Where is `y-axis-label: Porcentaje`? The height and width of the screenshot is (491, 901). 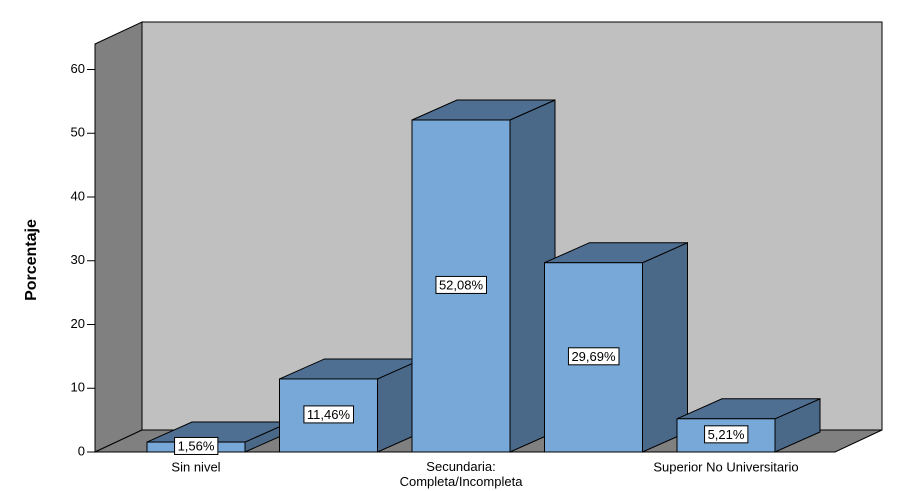
y-axis-label: Porcentaje is located at coordinates (31, 260).